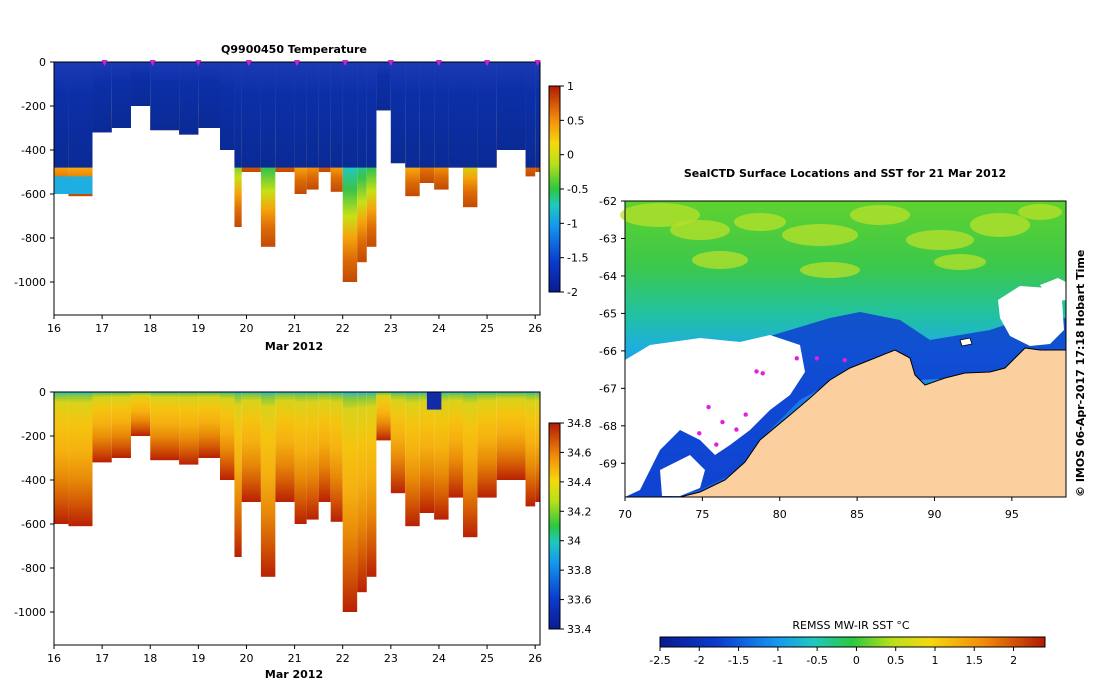  I want to click on colorbar-tick-label-0: 34.8, so click(579, 423).